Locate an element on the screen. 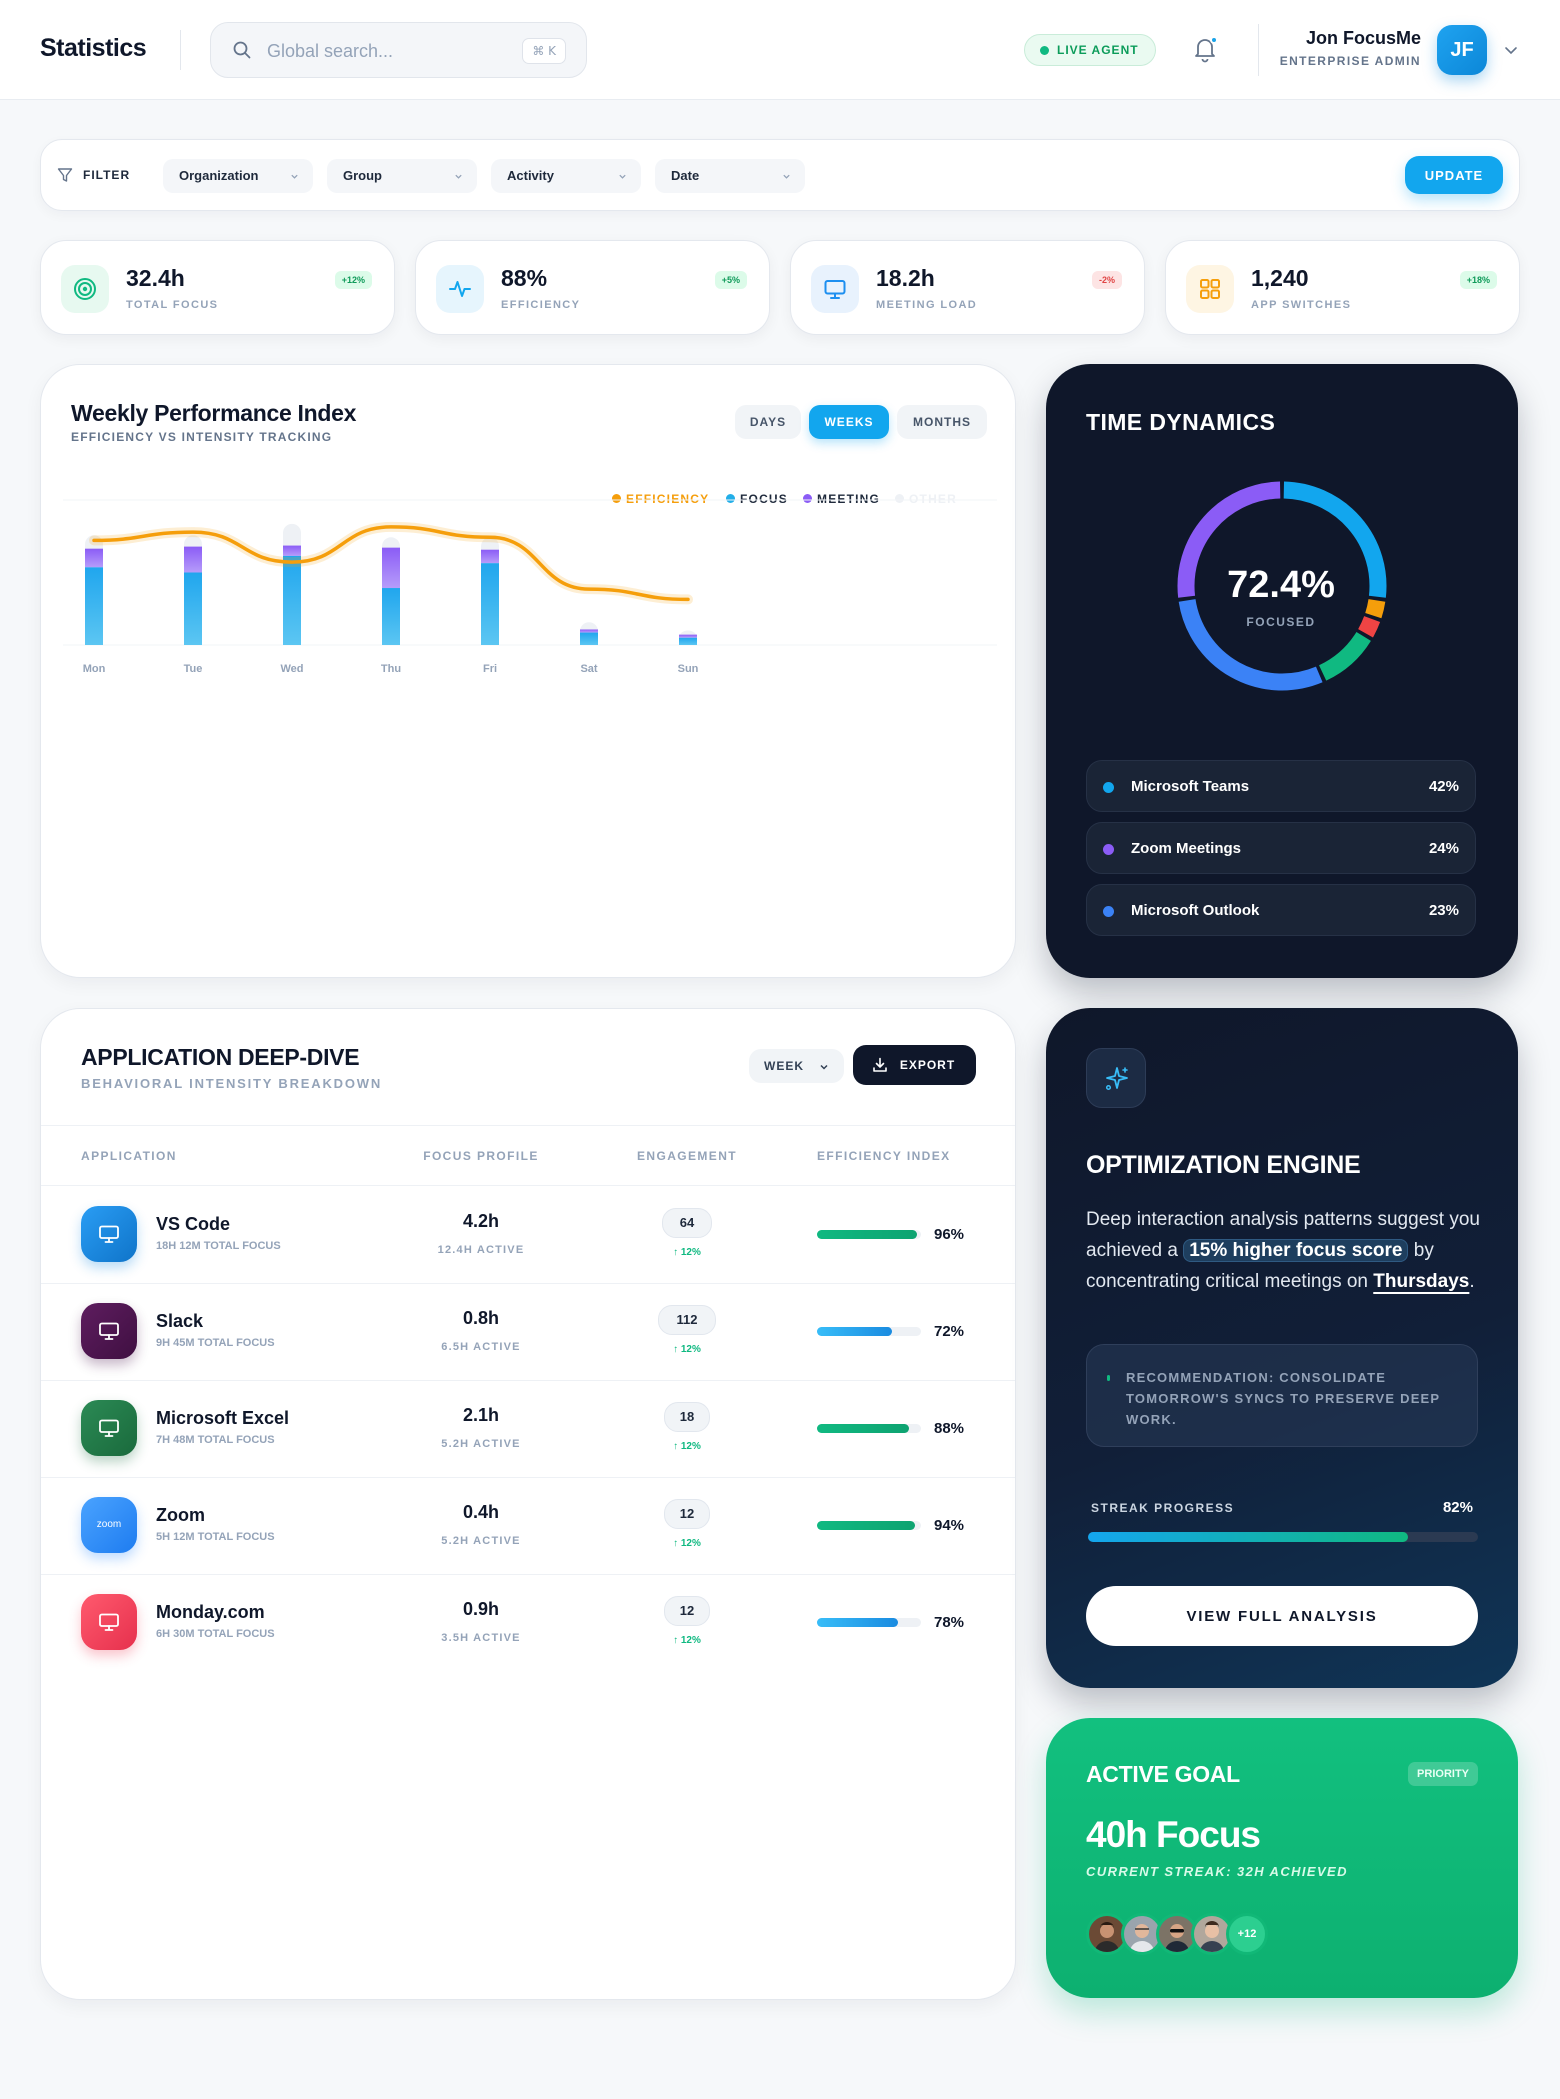 The height and width of the screenshot is (2099, 1560). stat-label: EFFICIENCY is located at coordinates (541, 305).